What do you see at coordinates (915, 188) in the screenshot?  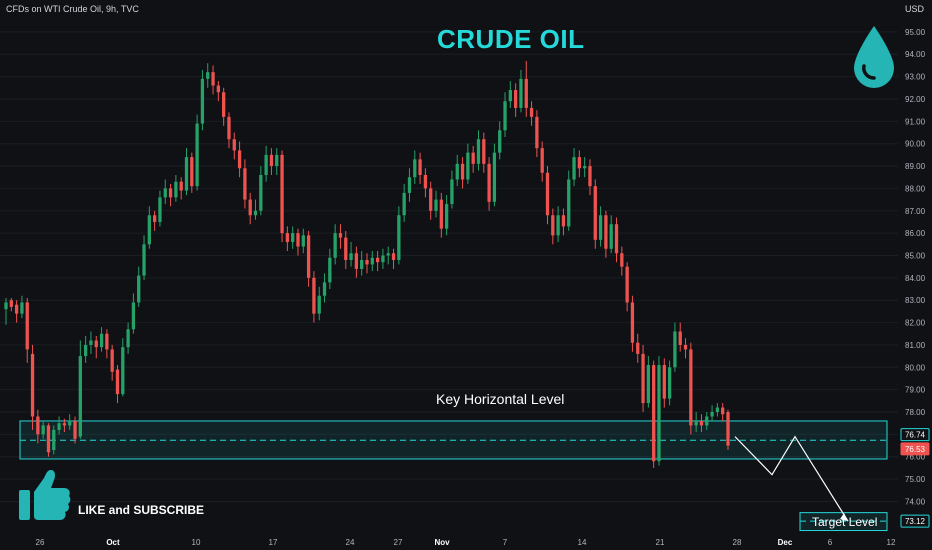 I see `y-tick-label: 88.00` at bounding box center [915, 188].